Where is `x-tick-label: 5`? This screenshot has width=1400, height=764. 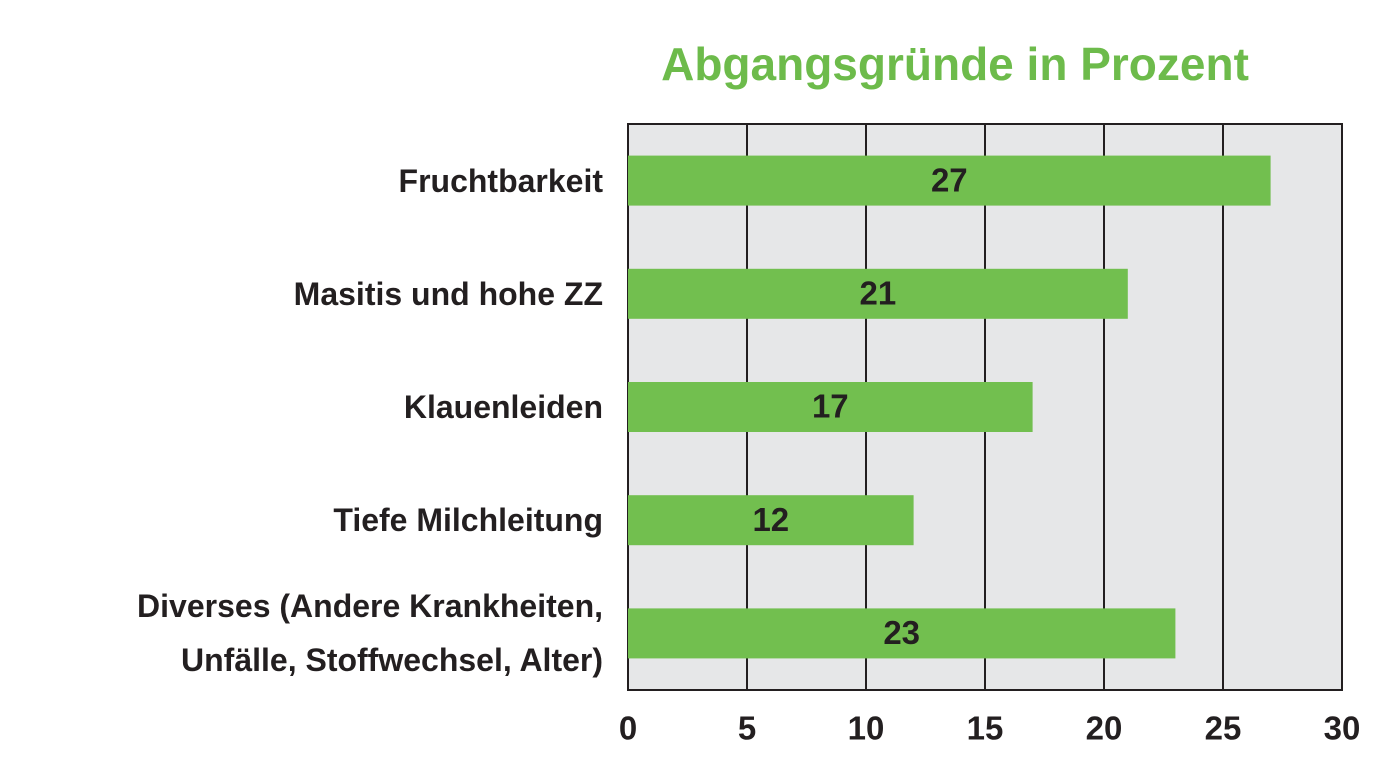 x-tick-label: 5 is located at coordinates (747, 728).